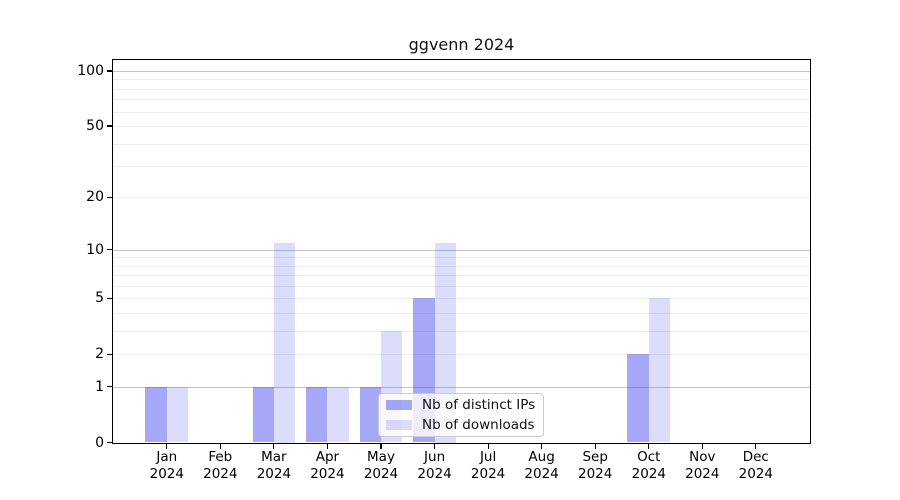  I want to click on chart-title: ggvenn 2024, so click(461, 44).